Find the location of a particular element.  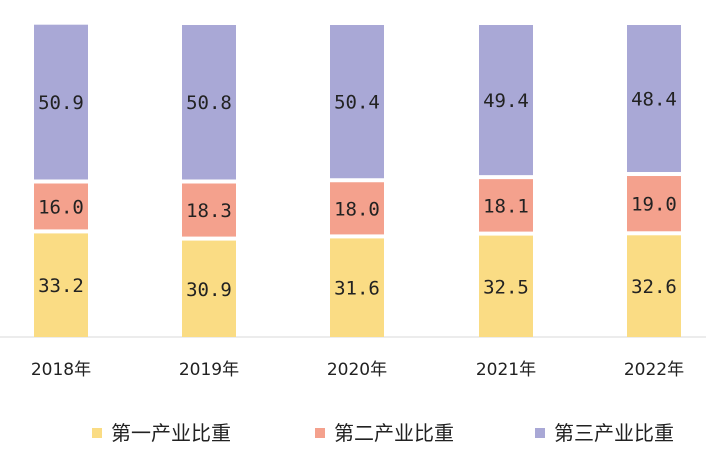

x-tick-label: 2020年 is located at coordinates (357, 370).